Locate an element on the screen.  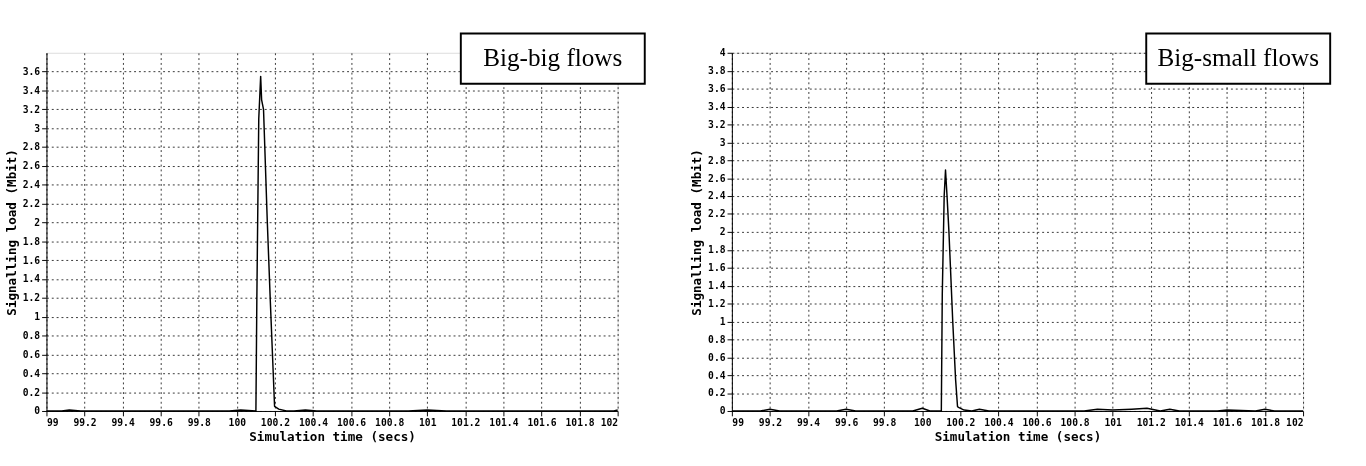
annotation: Big-small flows is located at coordinates (1238, 58).